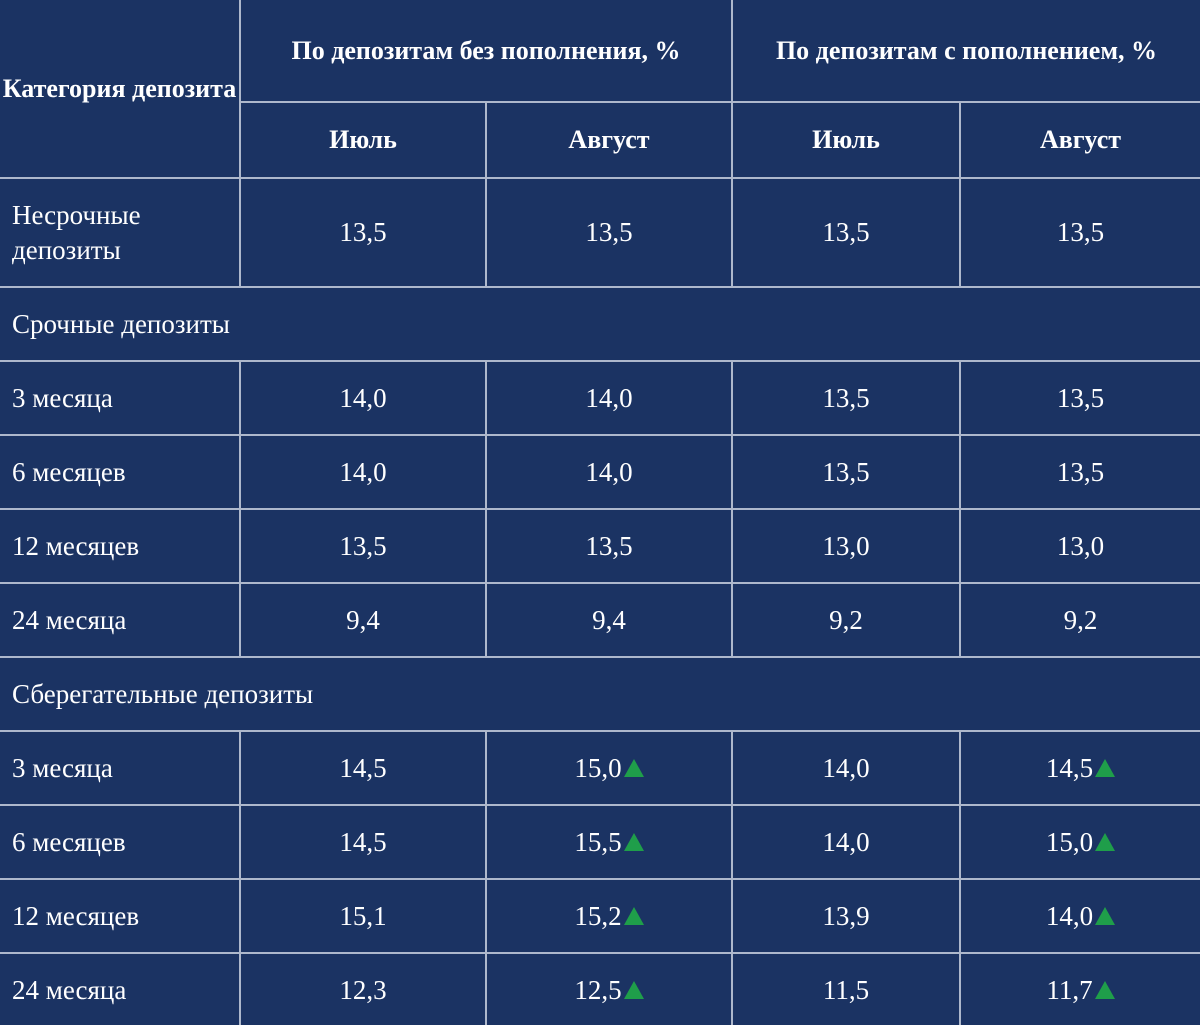  What do you see at coordinates (846, 988) in the screenshot?
I see `rate-cell: 11,5` at bounding box center [846, 988].